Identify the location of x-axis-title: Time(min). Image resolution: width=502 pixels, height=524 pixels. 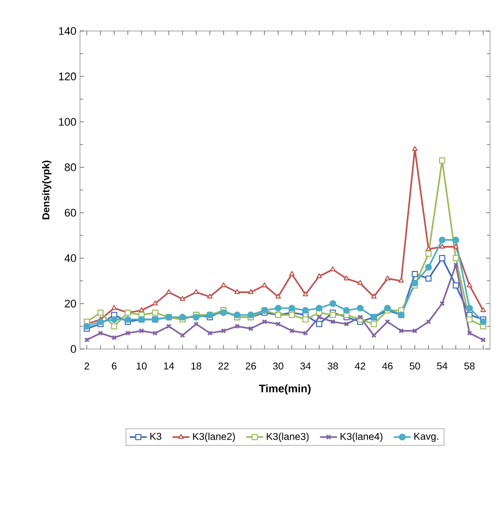
(285, 389).